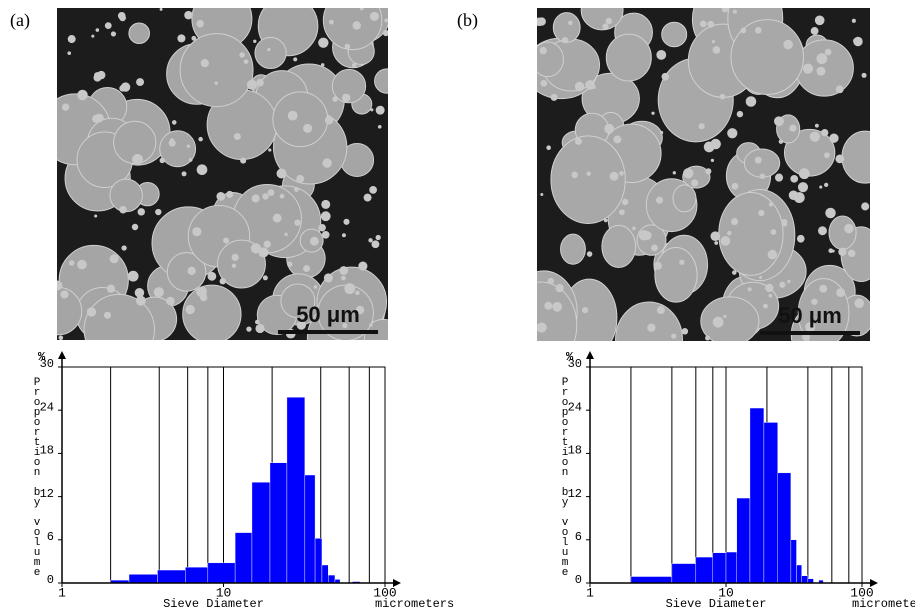  Describe the element at coordinates (883, 603) in the screenshot. I see `x-unit: micrometers` at that location.